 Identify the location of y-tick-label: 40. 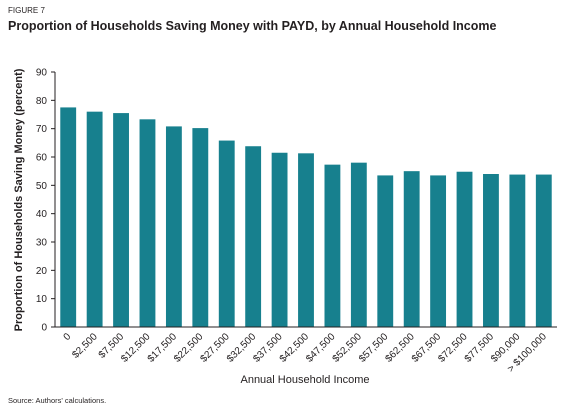
(42, 214).